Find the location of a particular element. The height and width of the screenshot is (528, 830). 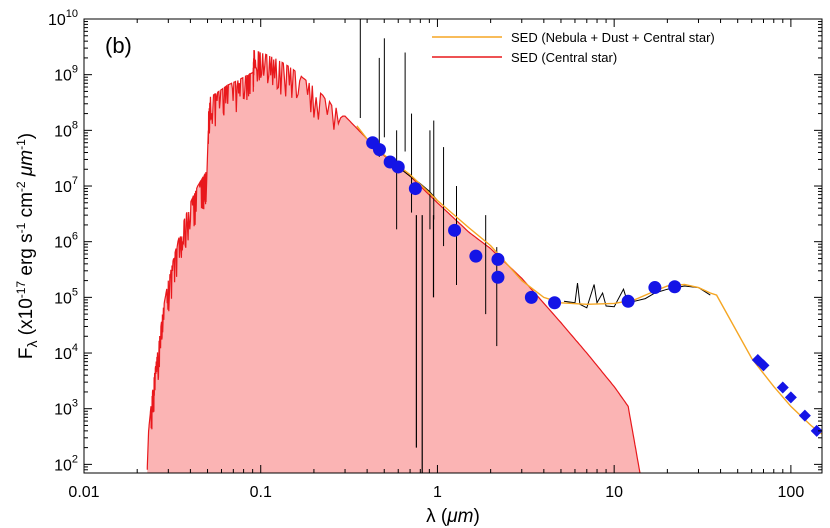

y-axis-title: Fλ (x10-17 erg s-1 cm-2 μm-1) is located at coordinates (27, 246).